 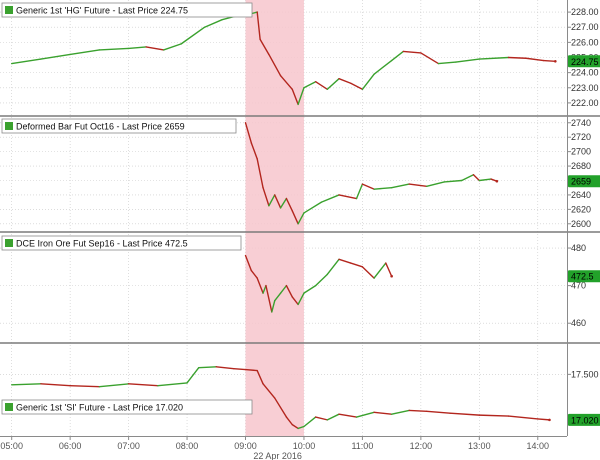 What do you see at coordinates (70, 446) in the screenshot?
I see `x-tick-label: 06:00` at bounding box center [70, 446].